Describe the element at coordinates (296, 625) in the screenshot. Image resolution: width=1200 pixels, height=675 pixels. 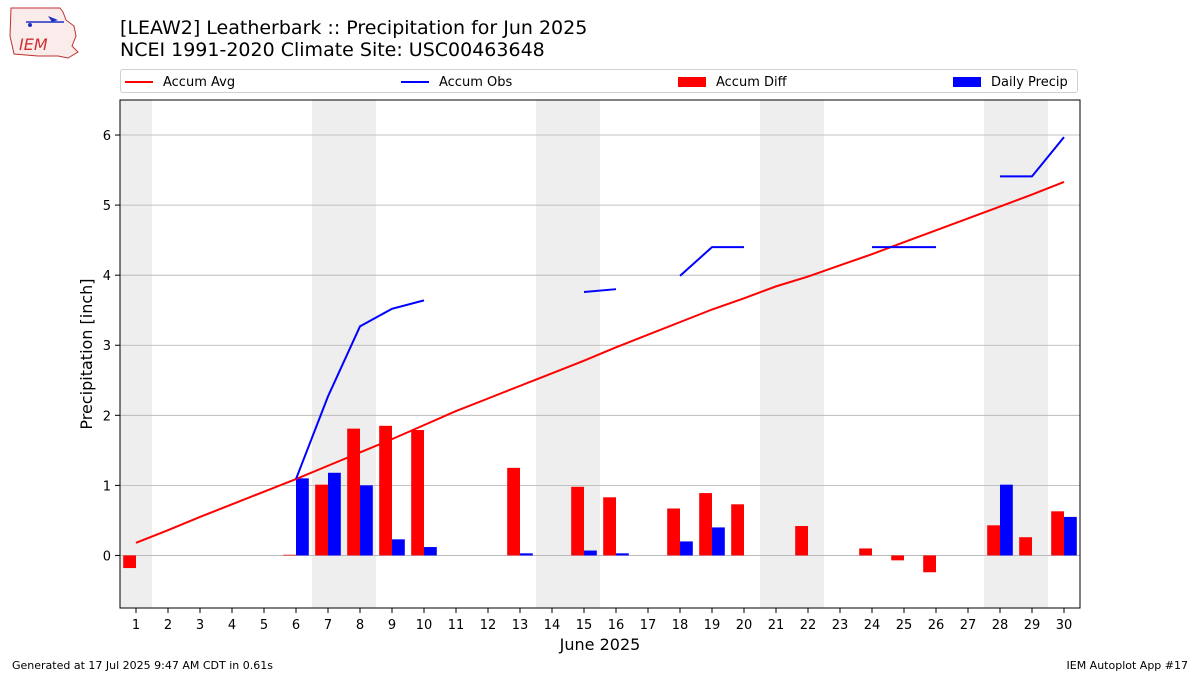
I see `x-tick-label-6: 6` at that location.